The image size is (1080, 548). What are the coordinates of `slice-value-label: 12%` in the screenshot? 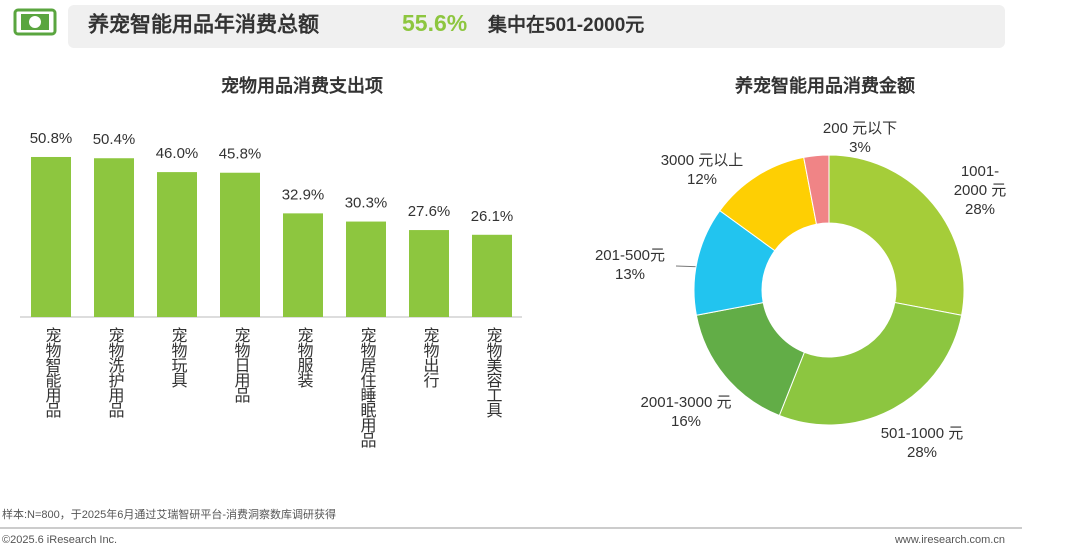 It's located at (702, 179).